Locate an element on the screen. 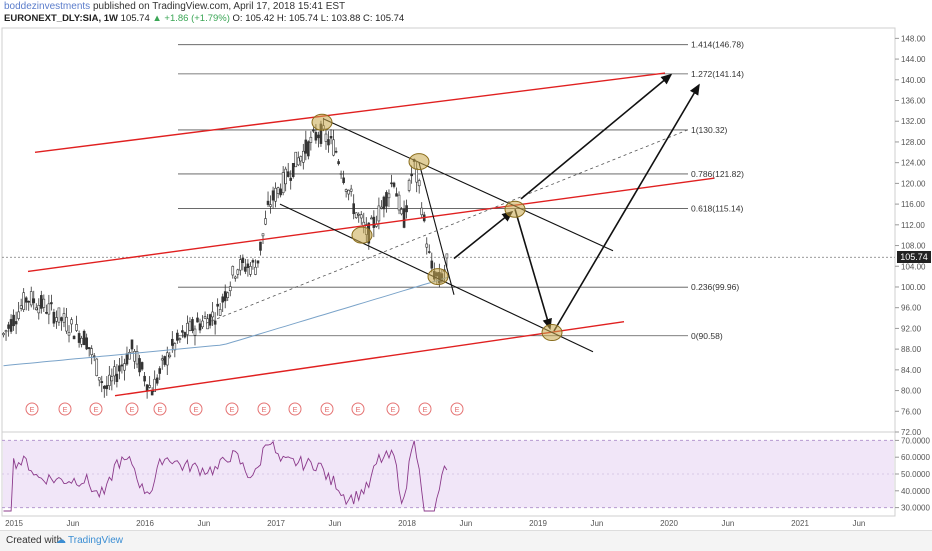 The width and height of the screenshot is (932, 551). fib-level-label: 1.414(146.78) is located at coordinates (717, 45).